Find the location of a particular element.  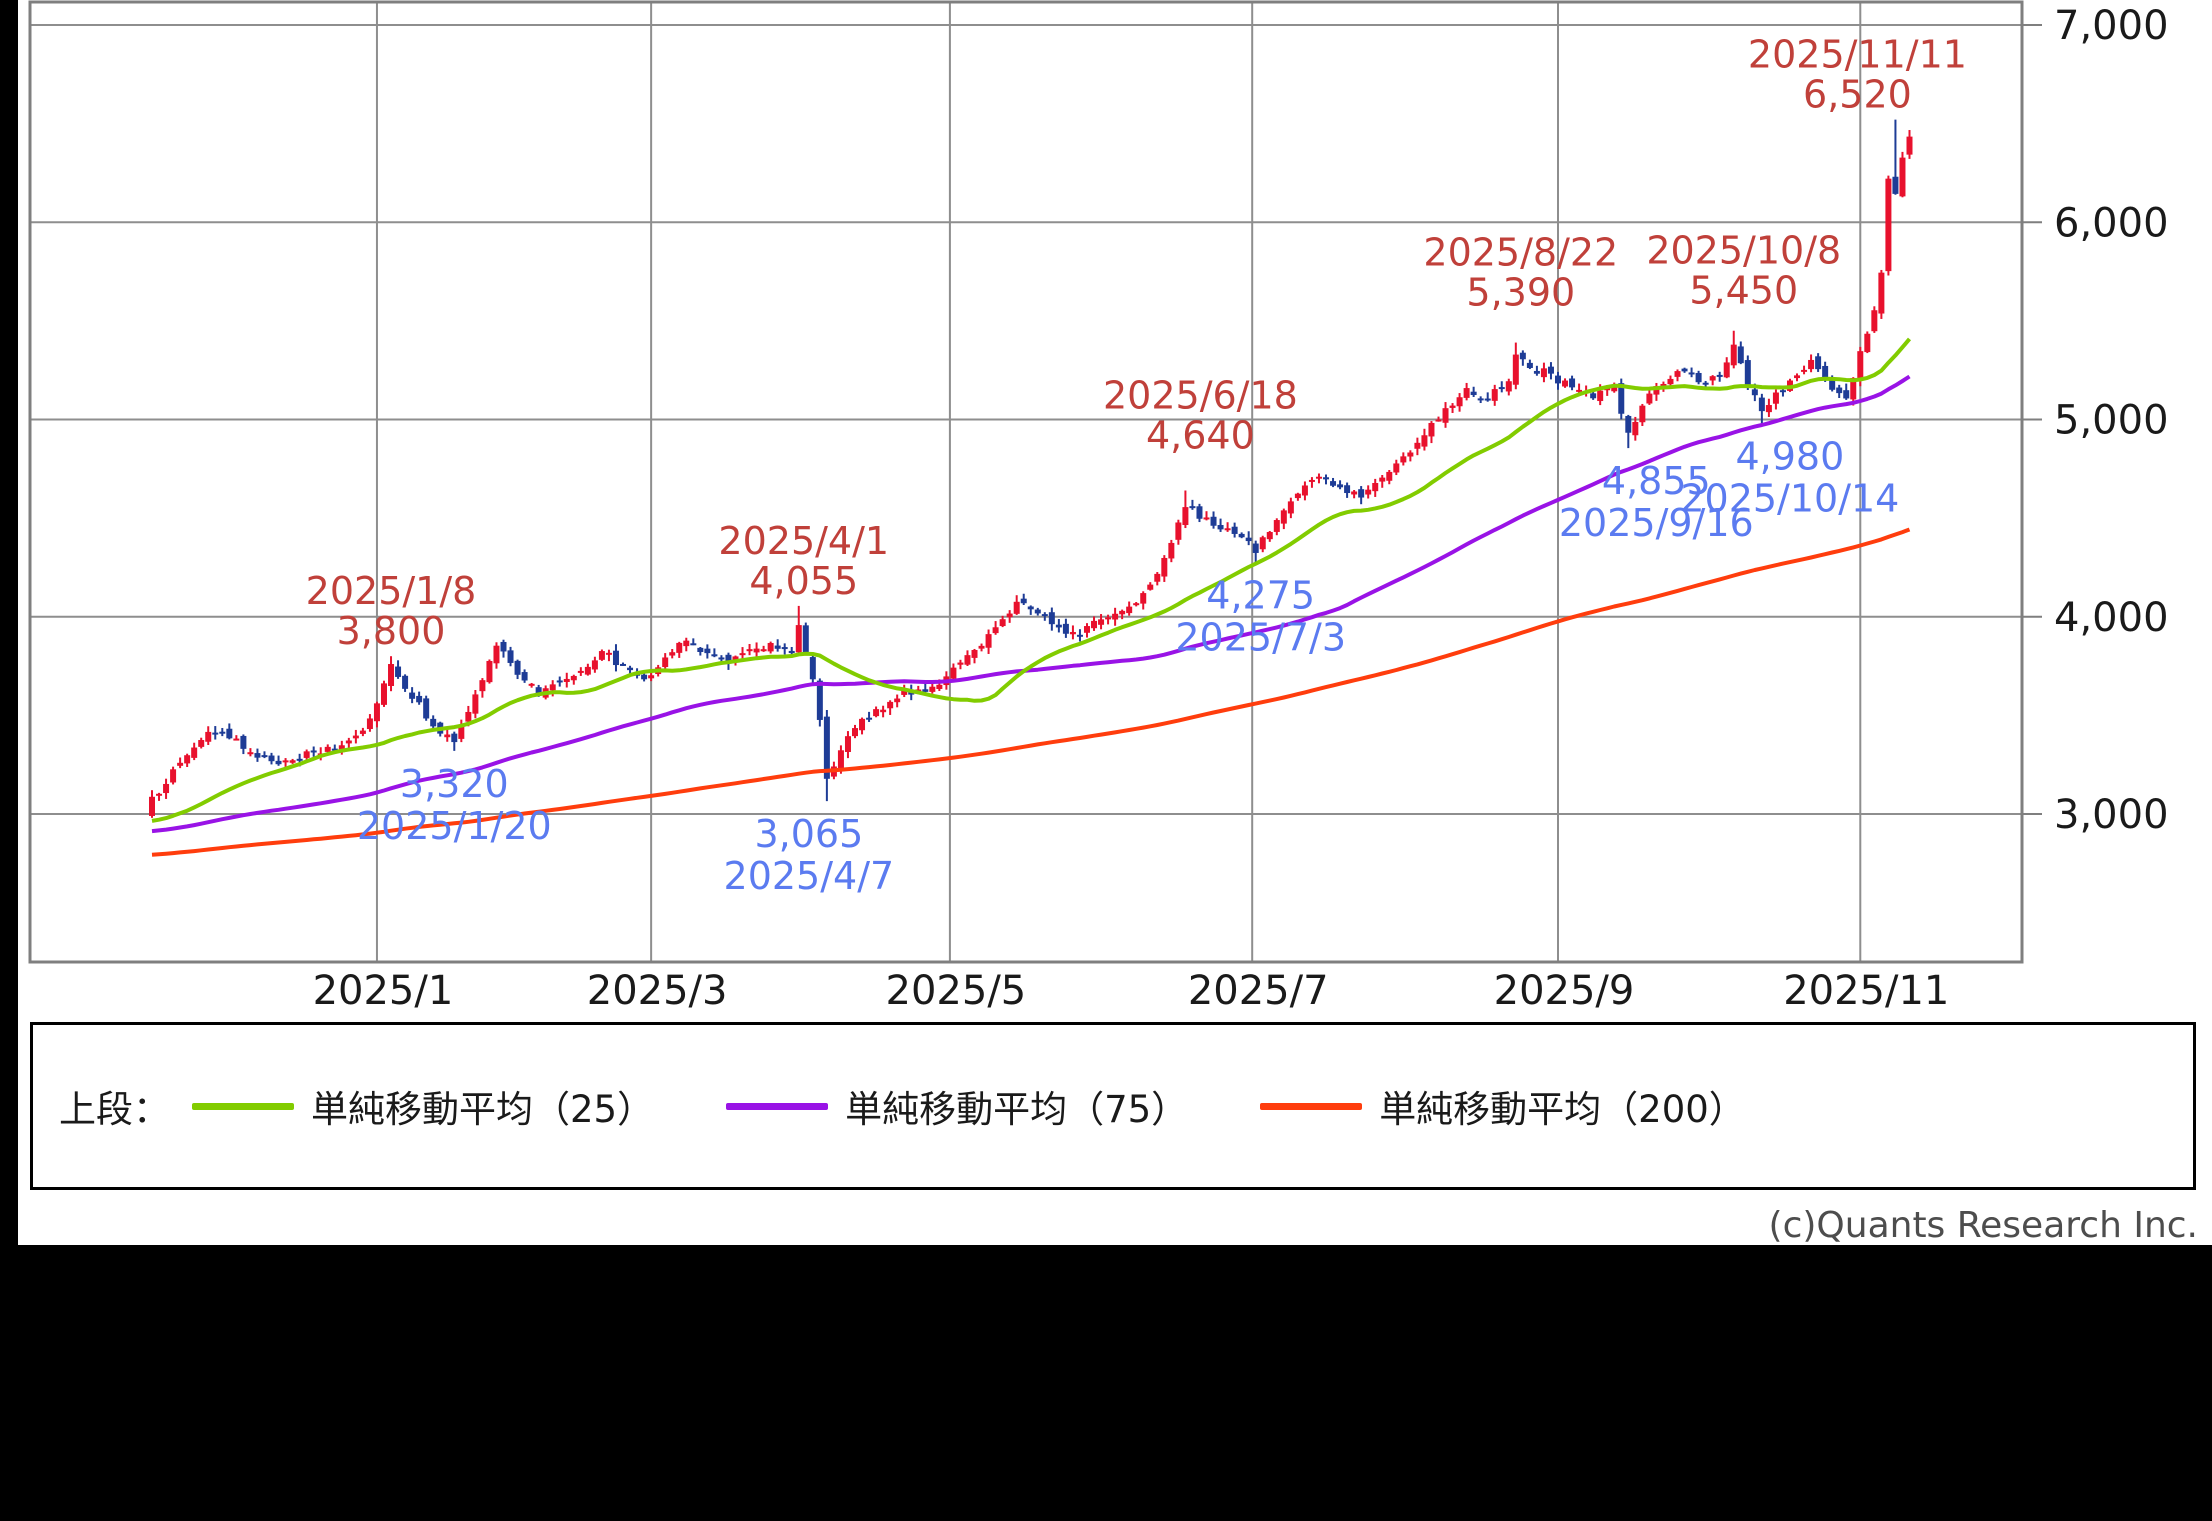

low-annotation: 3,065 is located at coordinates (808, 834).